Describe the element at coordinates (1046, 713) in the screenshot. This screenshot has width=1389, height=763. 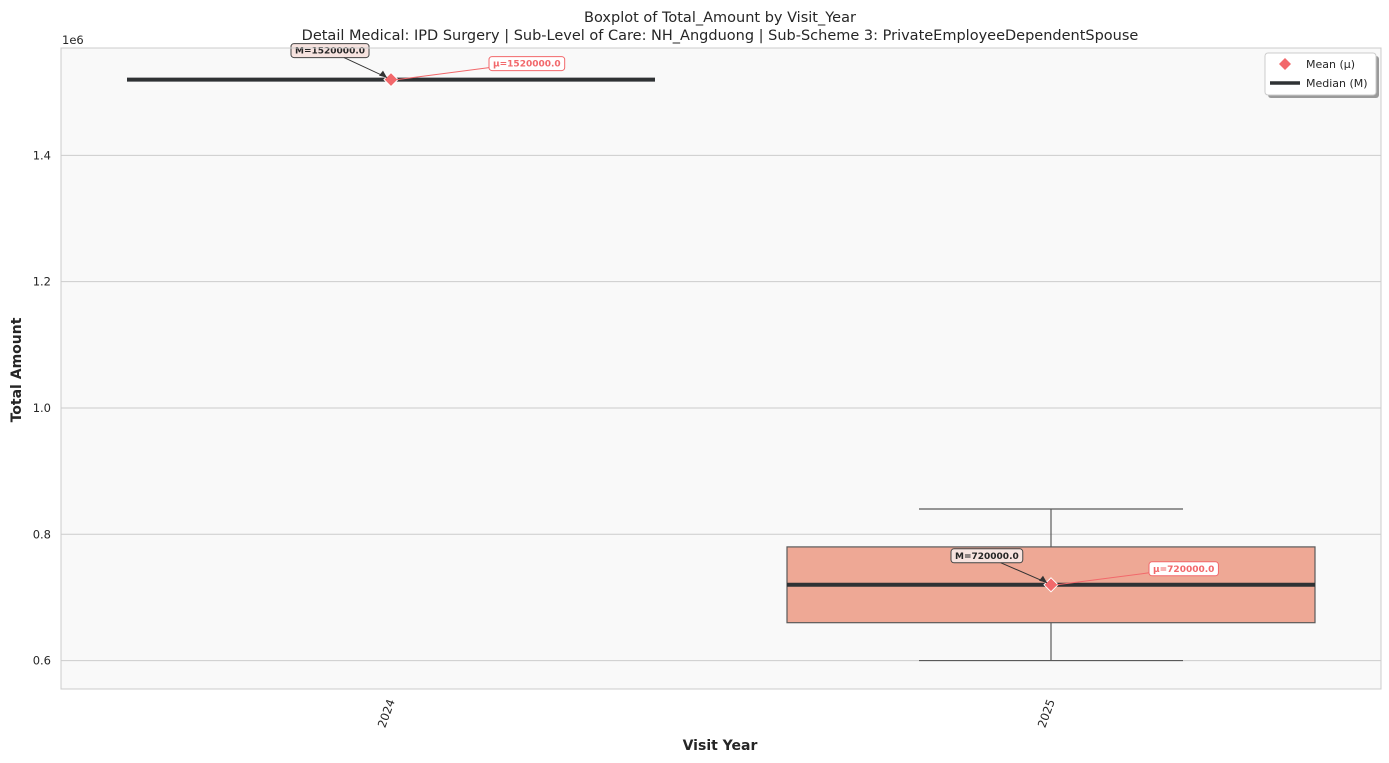
I see `x-tick-label: 2025` at that location.